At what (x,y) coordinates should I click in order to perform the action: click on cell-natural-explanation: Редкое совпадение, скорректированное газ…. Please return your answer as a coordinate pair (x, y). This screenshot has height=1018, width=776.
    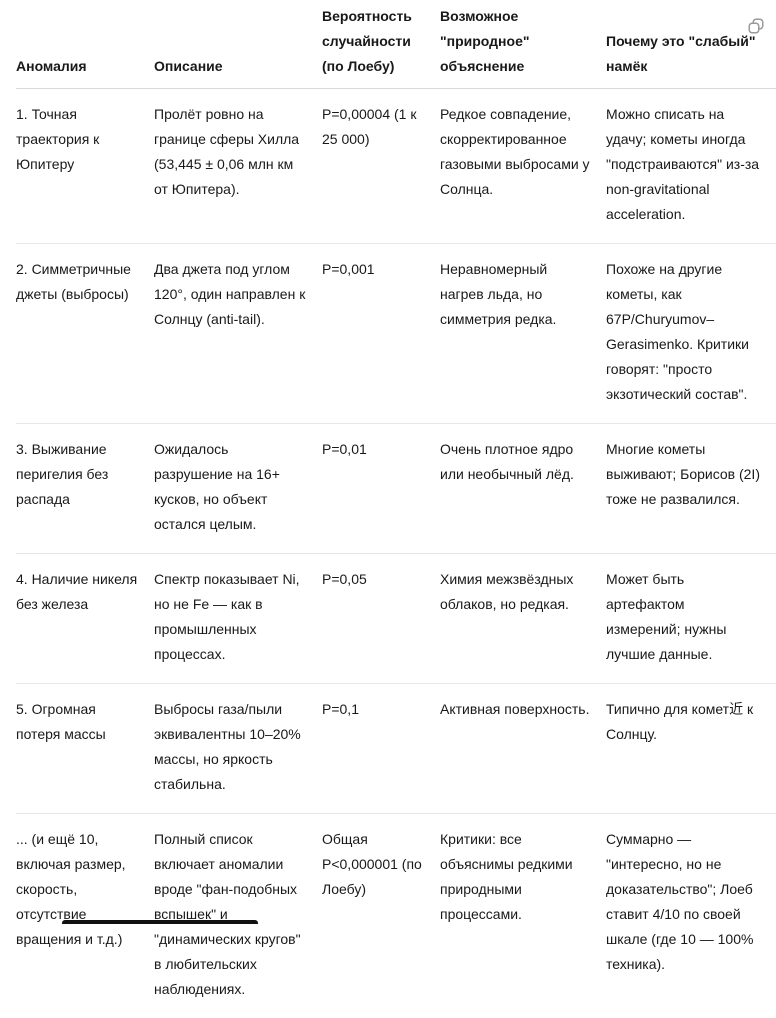
    Looking at the image, I should click on (523, 166).